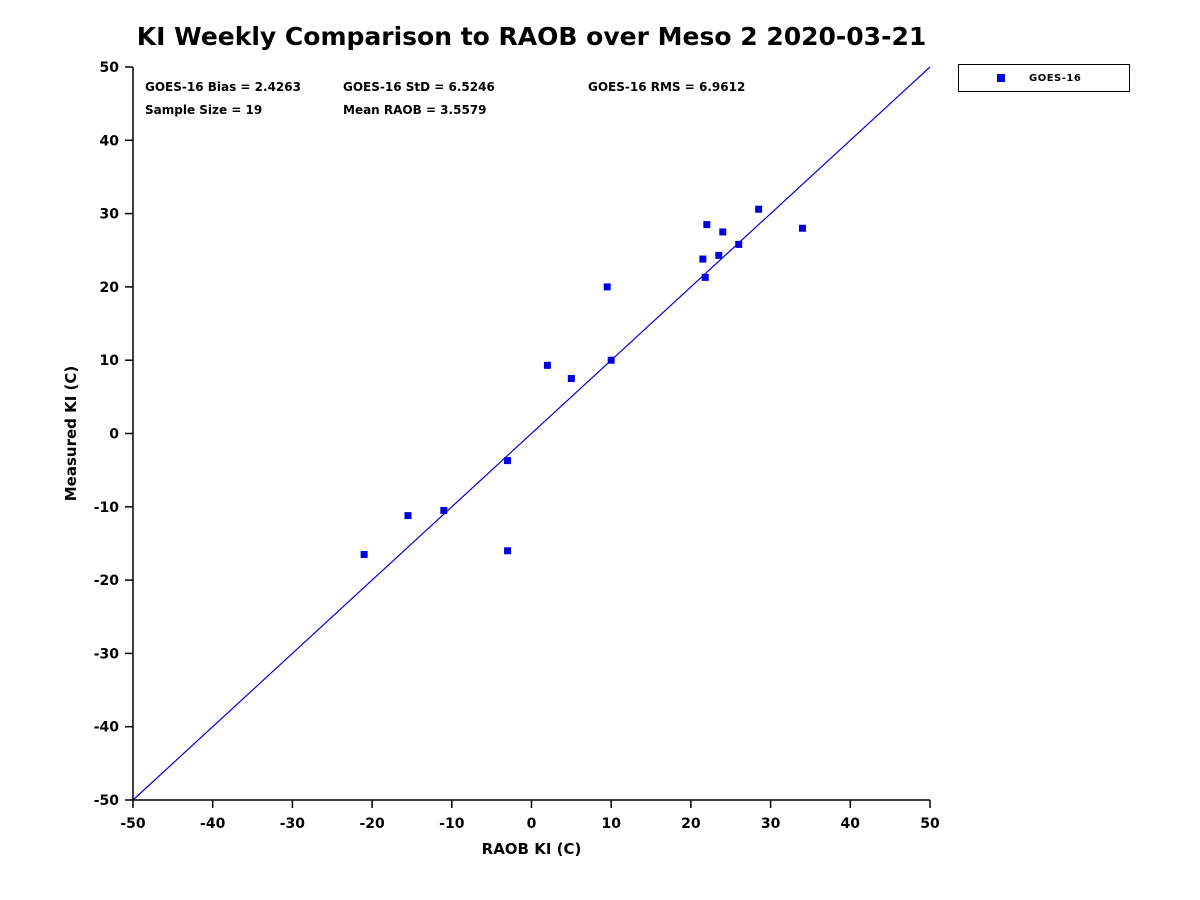 This screenshot has height=900, width=1200. I want to click on x-tick-label: -50, so click(133, 824).